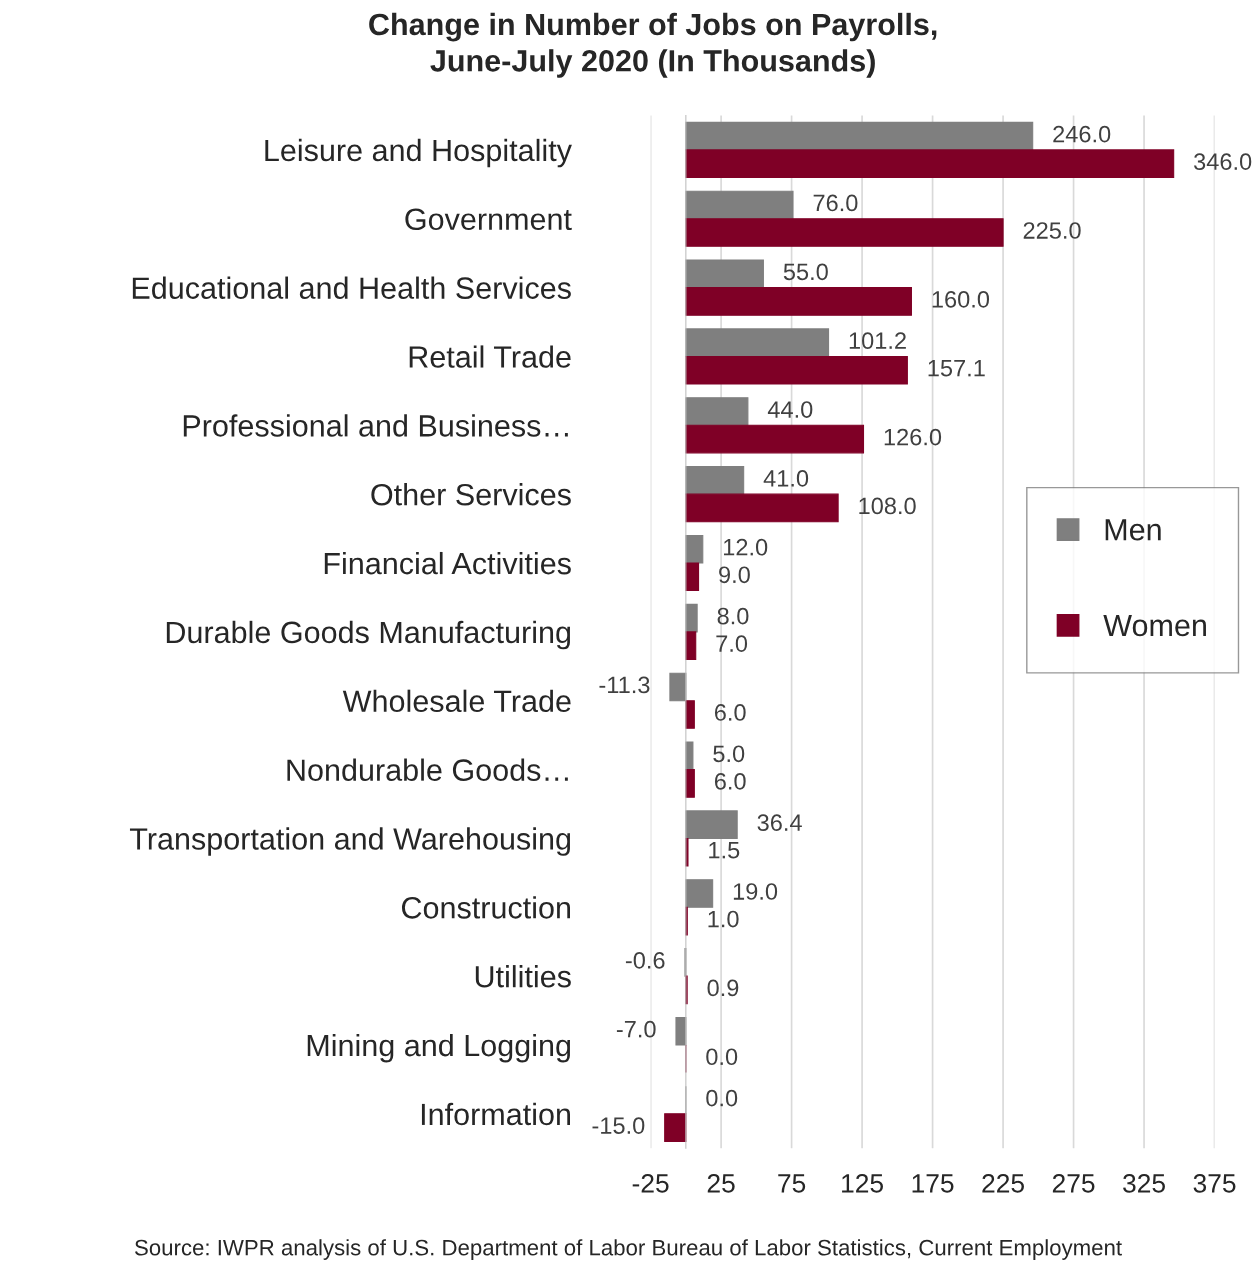  What do you see at coordinates (729, 754) in the screenshot?
I see `data-label: 5.0` at bounding box center [729, 754].